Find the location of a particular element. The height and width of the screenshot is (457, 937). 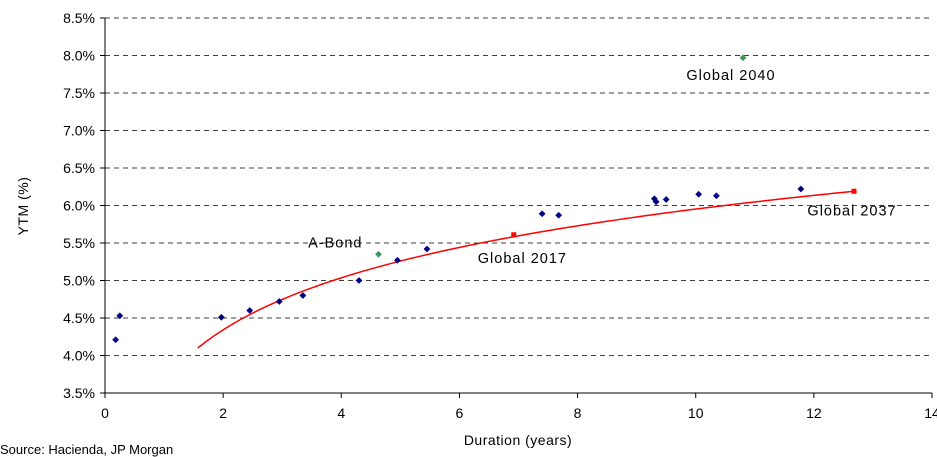

y-axis-title: YTM (%) is located at coordinates (23, 206).